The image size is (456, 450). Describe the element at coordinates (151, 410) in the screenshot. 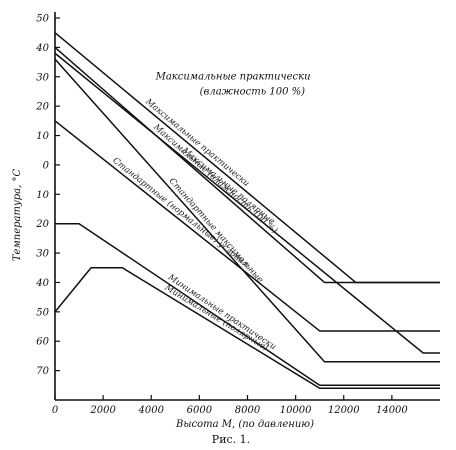

I see `x-tick-label: 4000` at that location.